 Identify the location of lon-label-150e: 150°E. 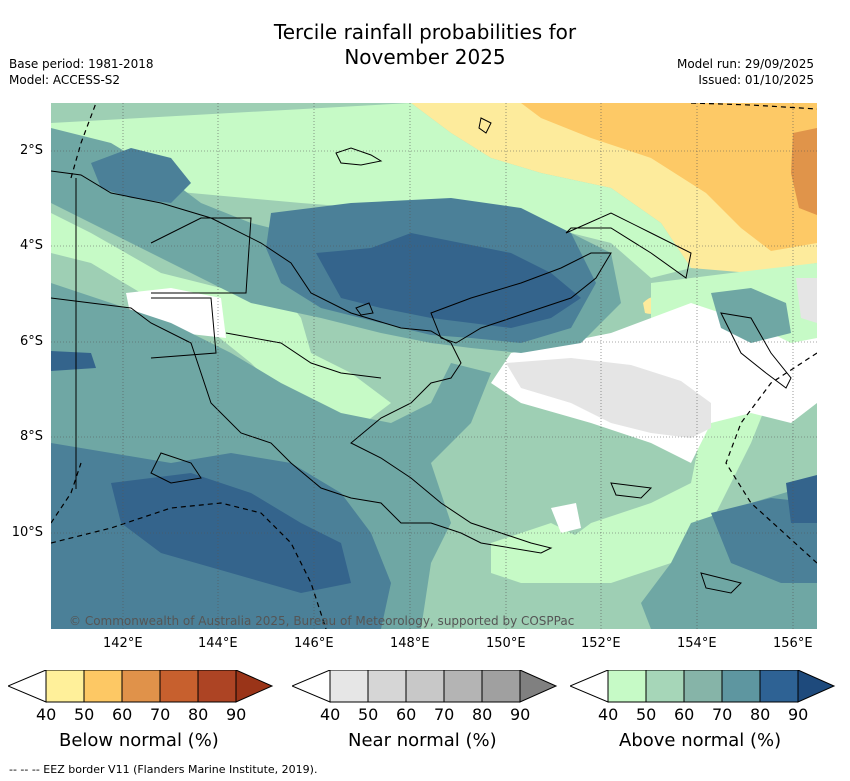
(506, 643).